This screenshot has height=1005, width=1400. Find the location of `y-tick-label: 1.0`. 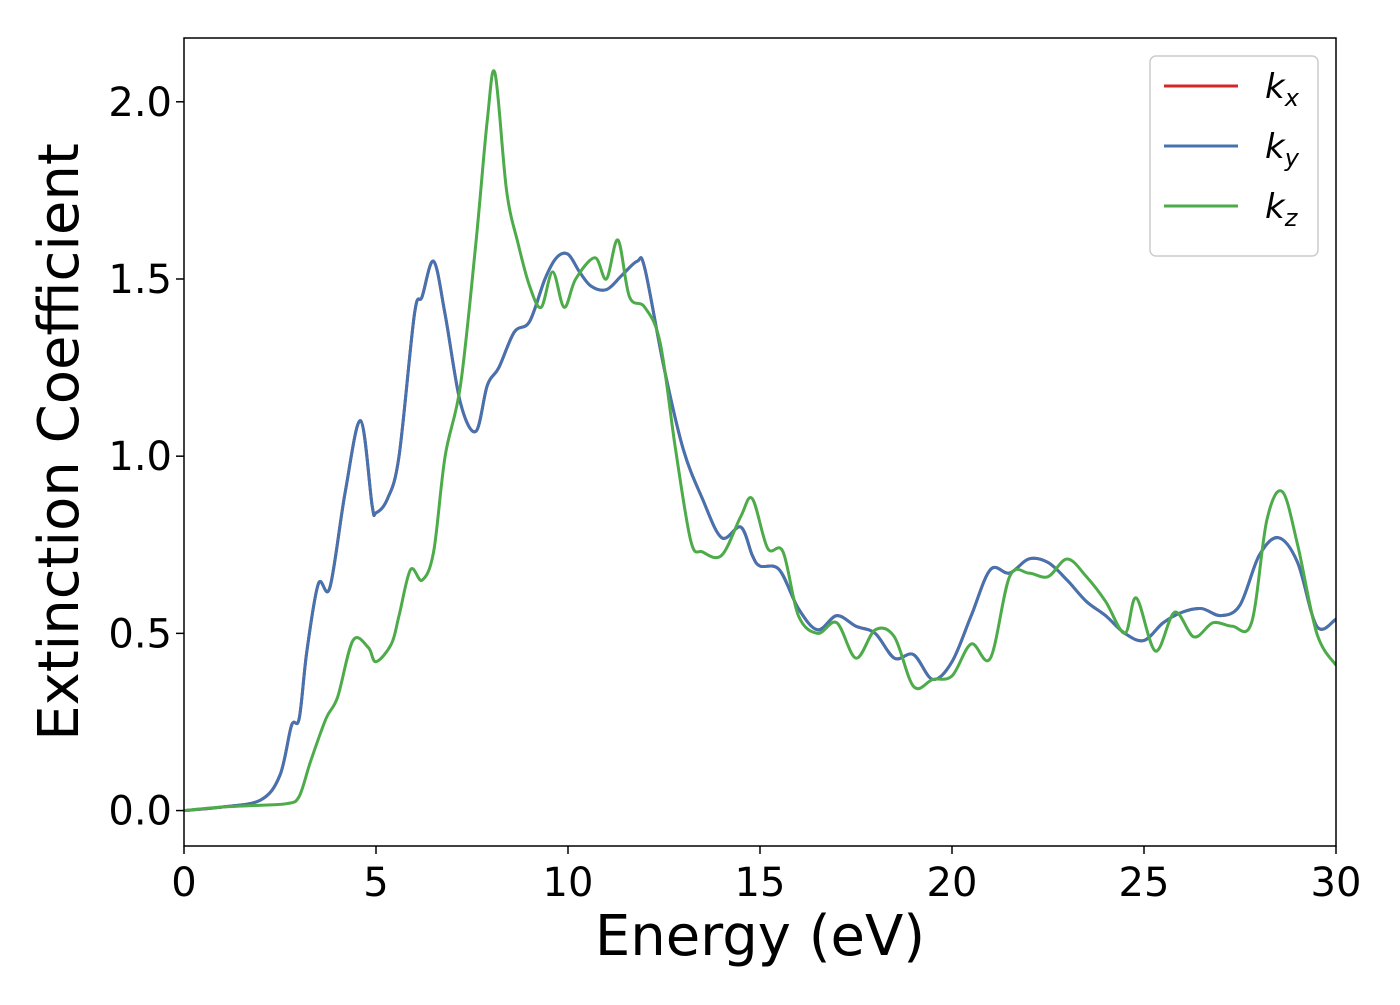

y-tick-label: 1.0 is located at coordinates (140, 457).